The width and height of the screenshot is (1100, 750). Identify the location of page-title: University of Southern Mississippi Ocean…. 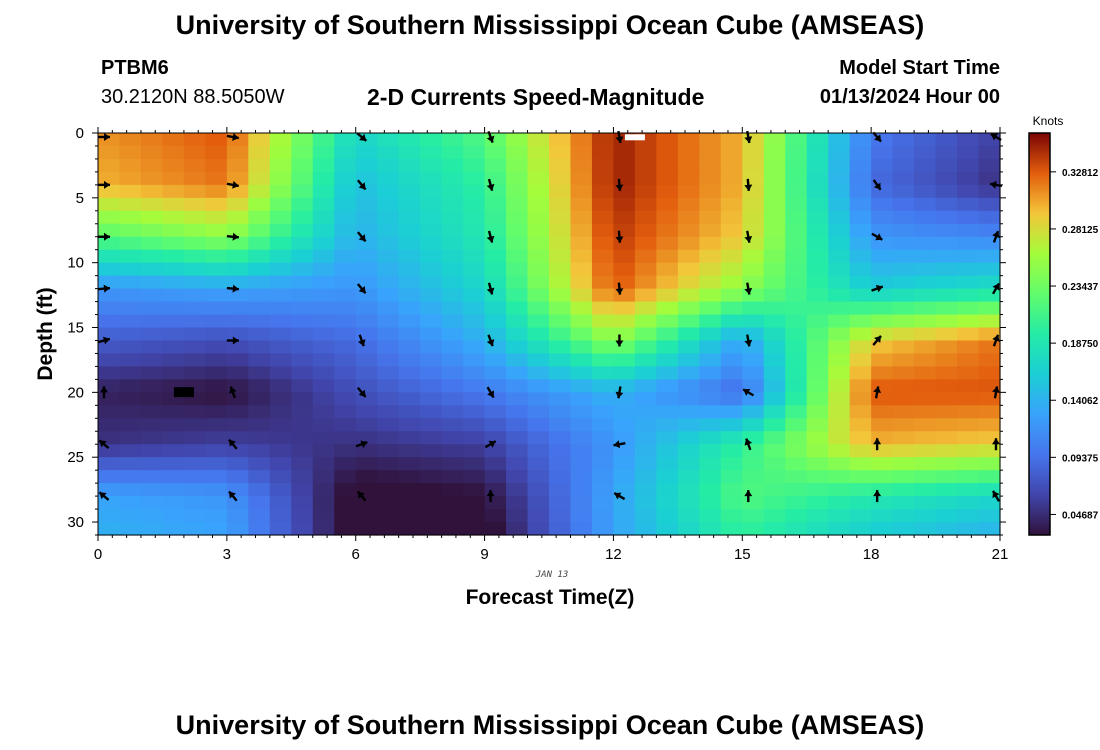
(550, 25).